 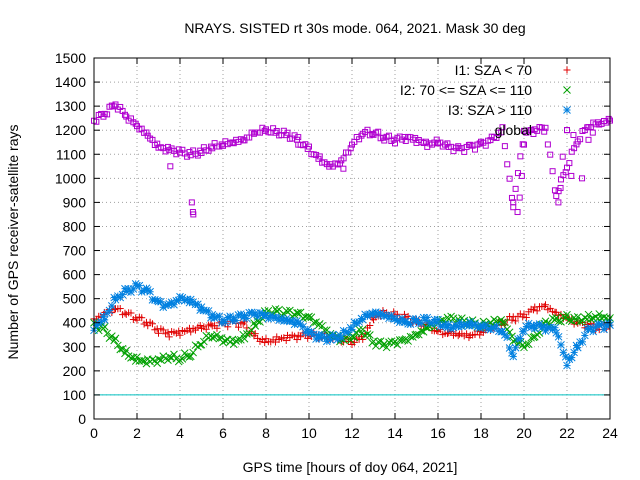 I want to click on y-tick-label: 1300, so click(x=70, y=106).